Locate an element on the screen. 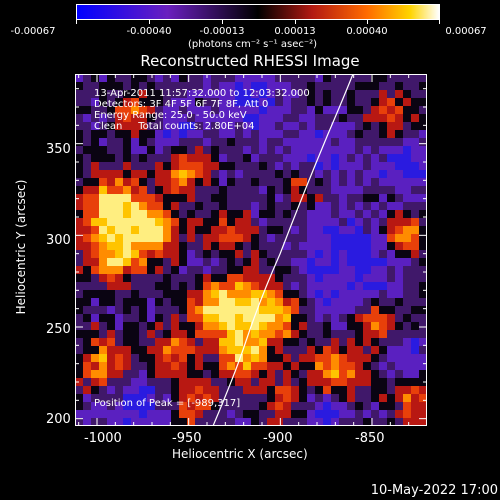  colorbar-units: (photons cm⁻² s⁻¹ asec⁻²) is located at coordinates (253, 44).